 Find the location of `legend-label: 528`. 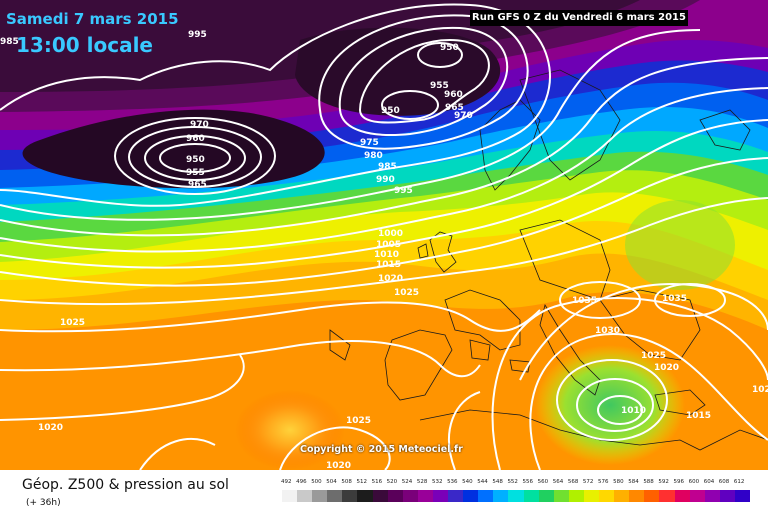

legend-label: 528 is located at coordinates (422, 482).